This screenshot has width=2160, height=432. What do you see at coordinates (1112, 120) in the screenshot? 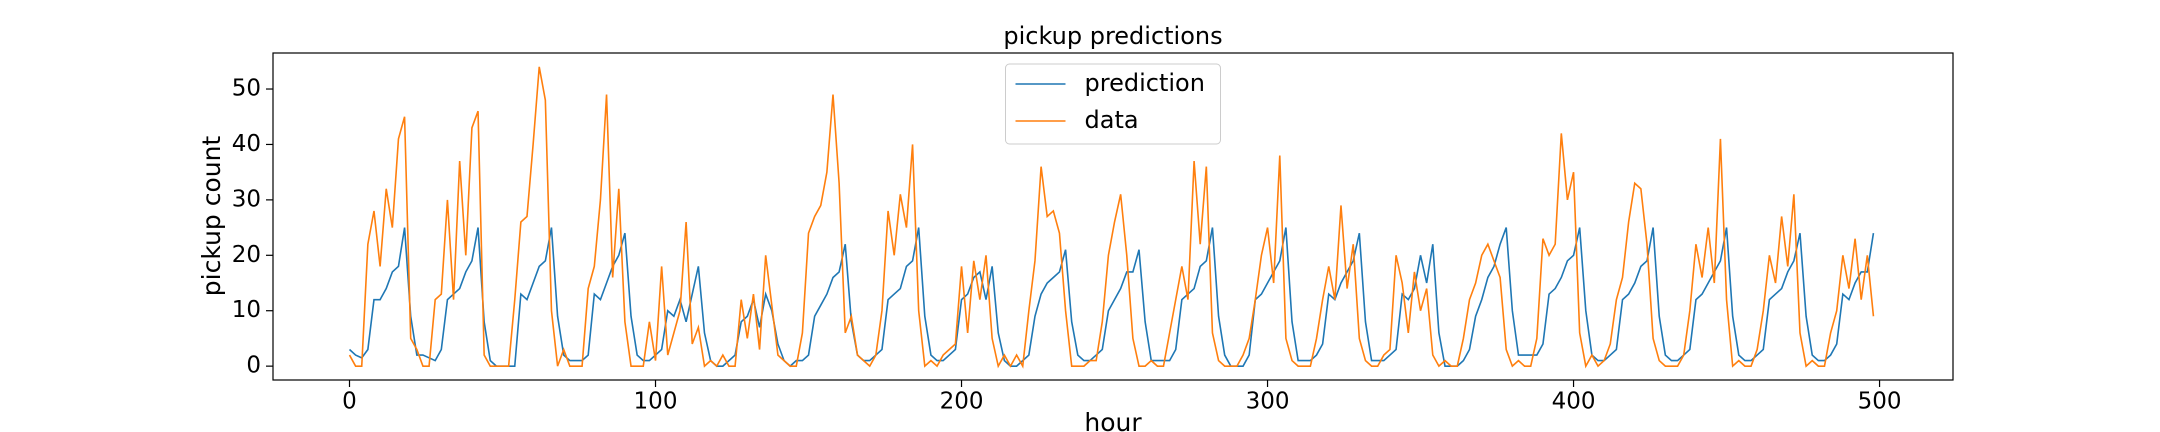
I see `legend-label: data` at bounding box center [1112, 120].